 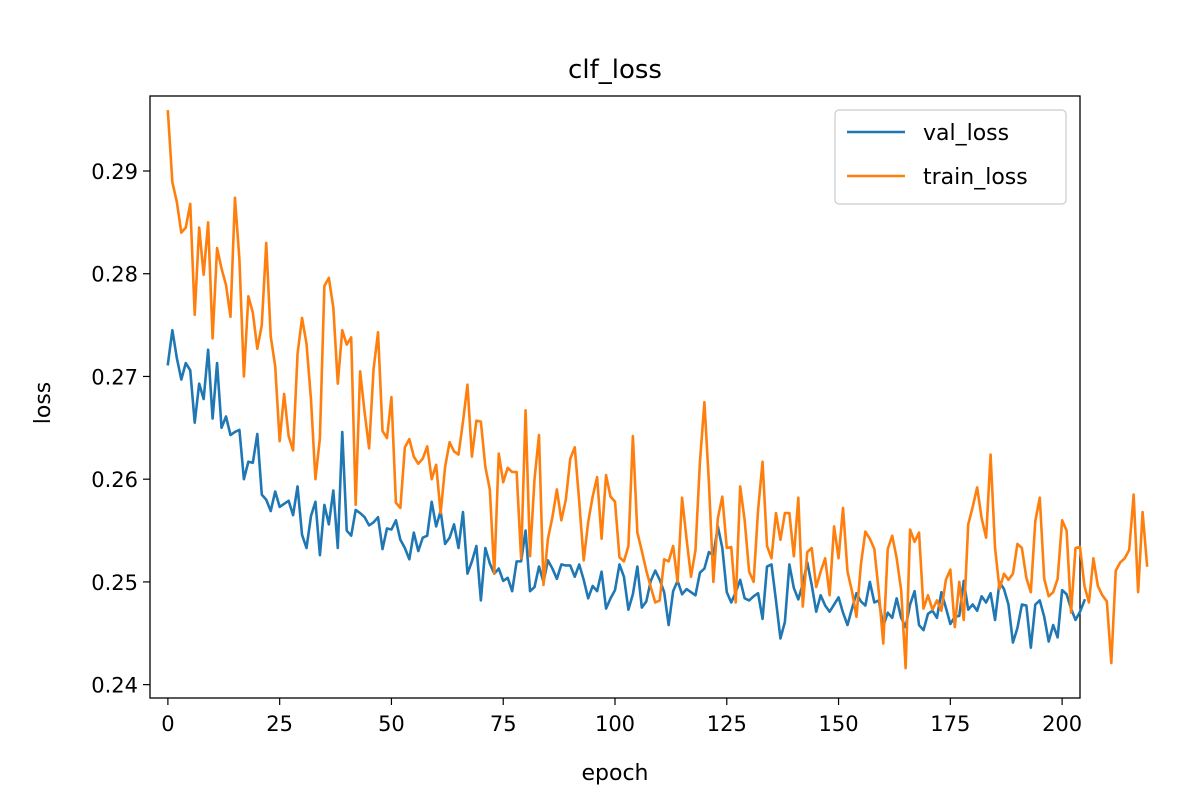 I want to click on legend-label-train-loss: train_loss, so click(x=975, y=177).